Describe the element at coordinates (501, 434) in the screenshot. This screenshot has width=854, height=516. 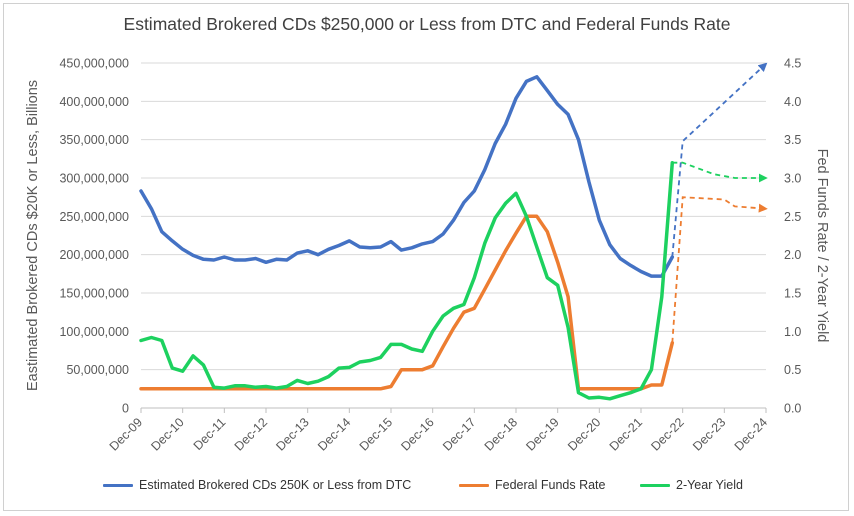
I see `x-tick-label: Dec-18` at that location.